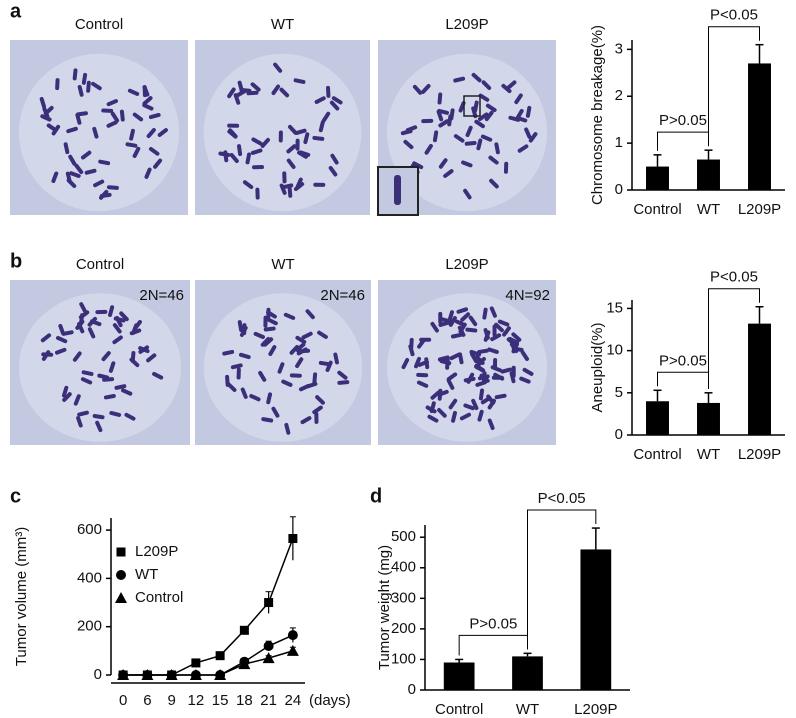 This screenshot has height=718, width=796. What do you see at coordinates (21, 596) in the screenshot?
I see `y-axis-label: Tumor volume (mm³)` at bounding box center [21, 596].